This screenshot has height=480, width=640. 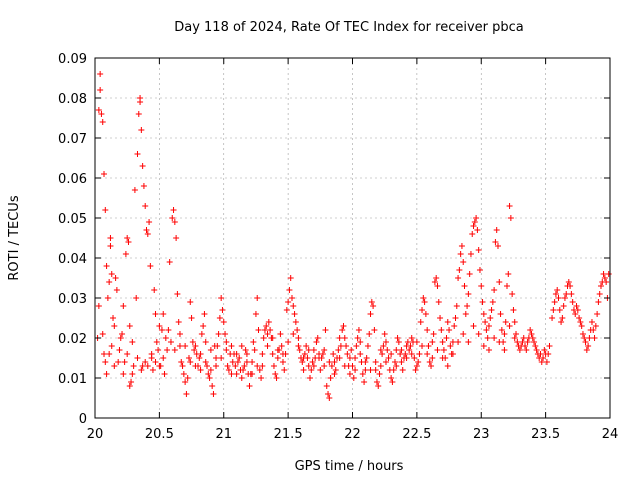 I want to click on x-tick-label: 21.5, so click(x=288, y=434).